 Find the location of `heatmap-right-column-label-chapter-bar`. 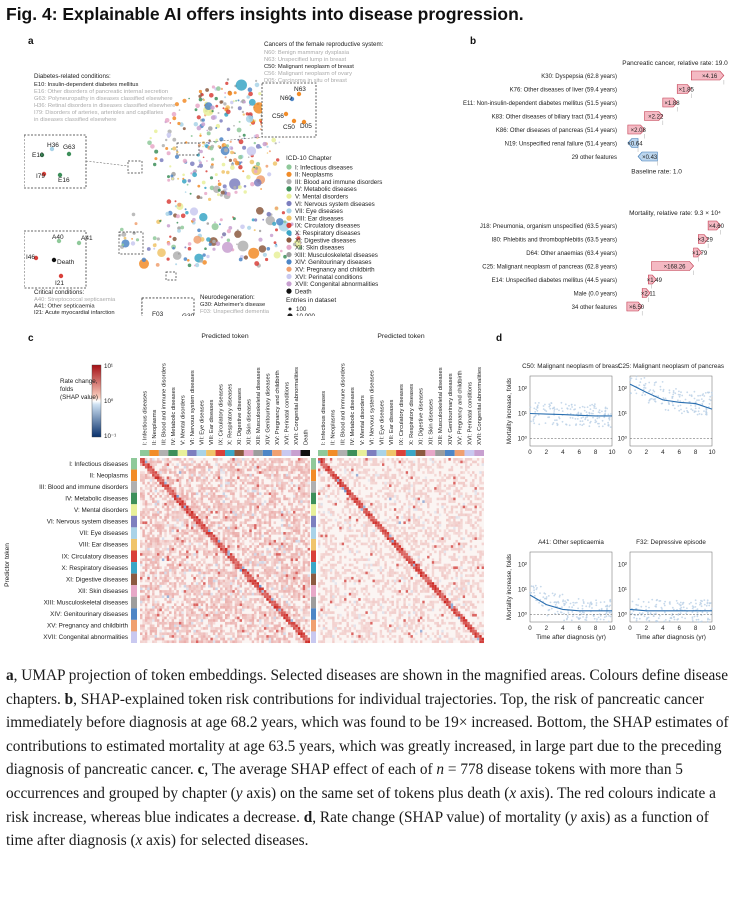

heatmap-right-column-label-chapter-bar is located at coordinates (479, 453).